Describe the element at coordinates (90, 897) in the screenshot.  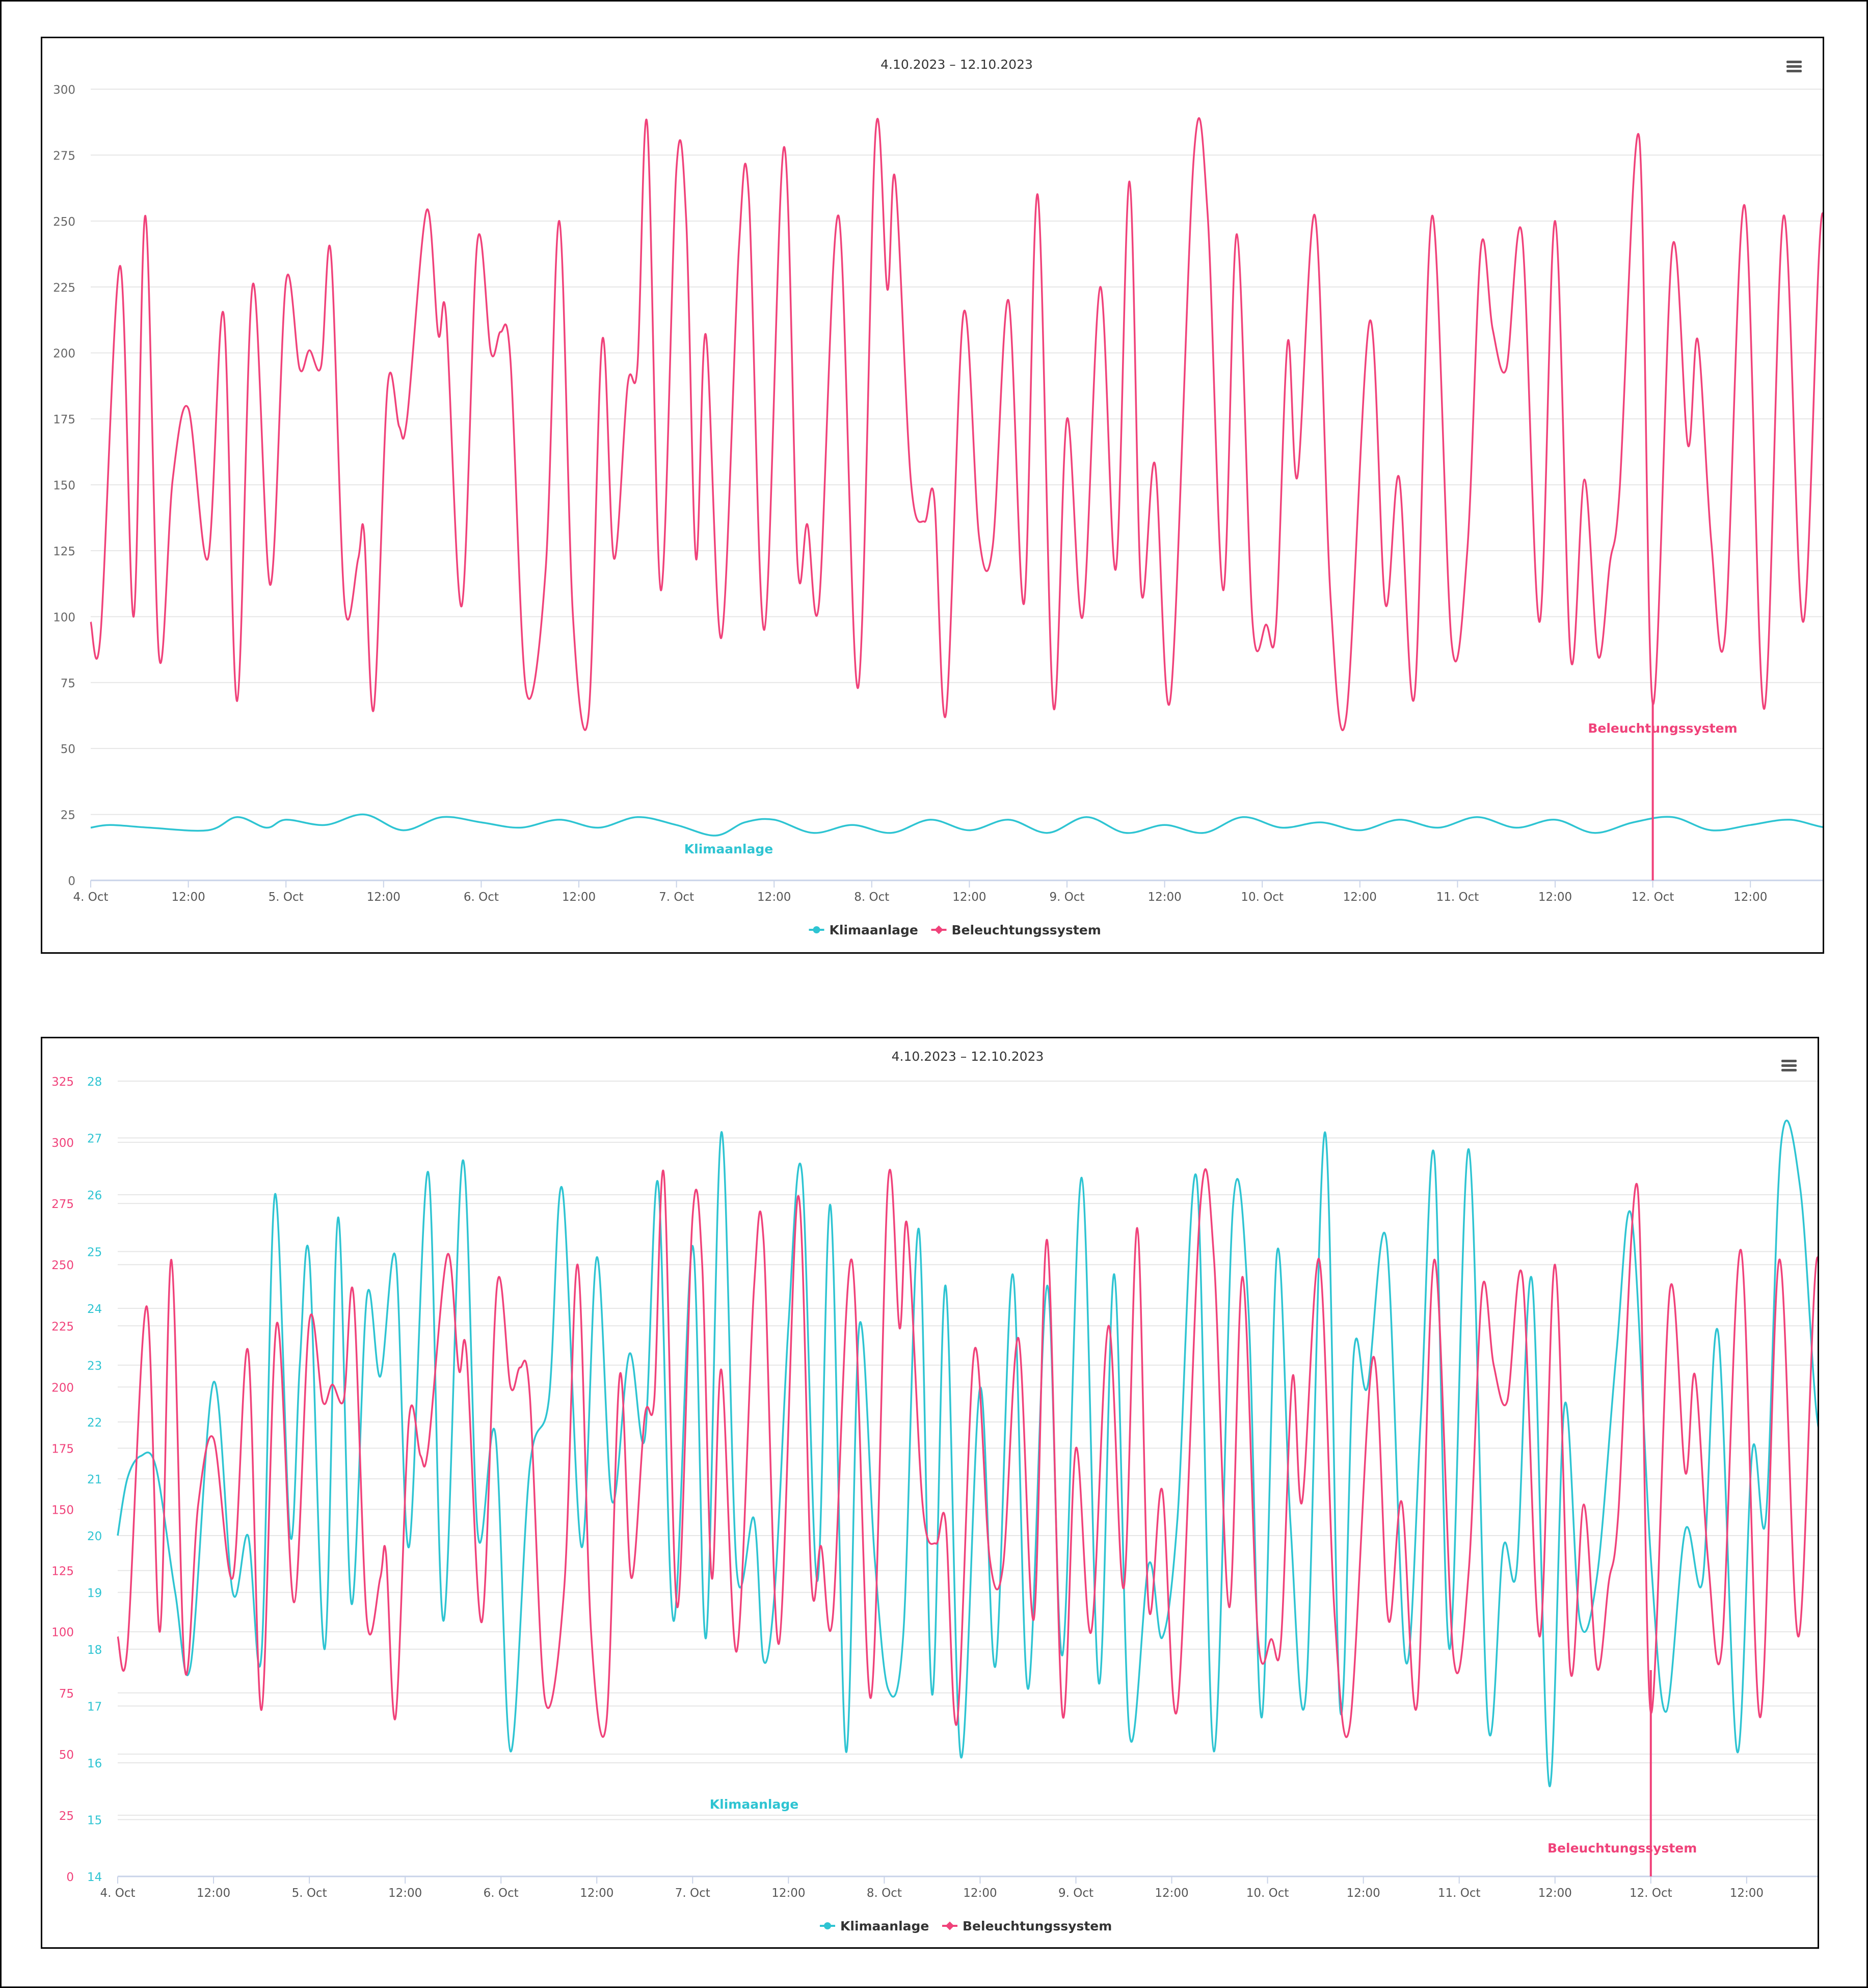
I see `x-tick-label: 4. Oct` at that location.